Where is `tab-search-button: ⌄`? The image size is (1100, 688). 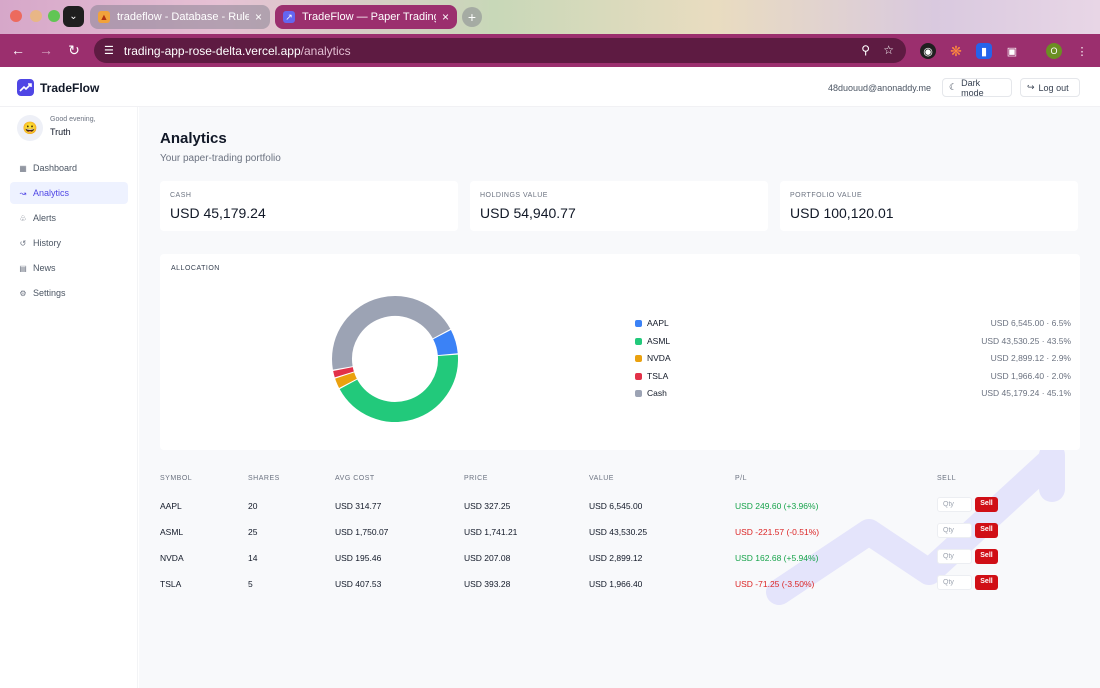 tab-search-button: ⌄ is located at coordinates (73, 16).